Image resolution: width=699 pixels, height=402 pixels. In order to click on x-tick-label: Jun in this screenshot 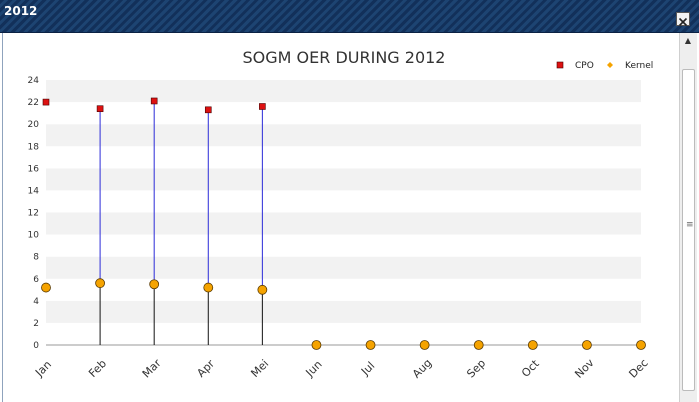, I will do `click(314, 369)`.